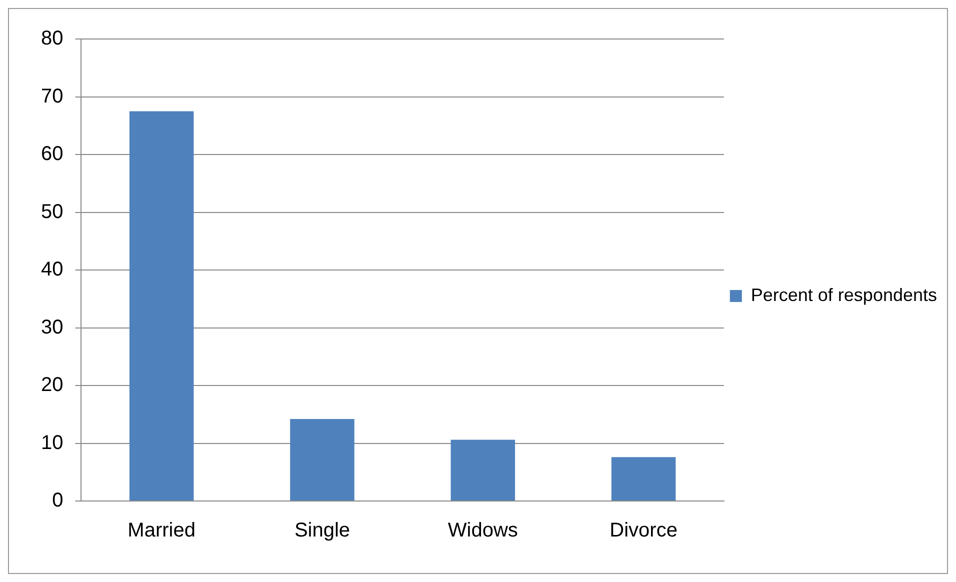  What do you see at coordinates (58, 501) in the screenshot?
I see `y-tick-label: 0` at bounding box center [58, 501].